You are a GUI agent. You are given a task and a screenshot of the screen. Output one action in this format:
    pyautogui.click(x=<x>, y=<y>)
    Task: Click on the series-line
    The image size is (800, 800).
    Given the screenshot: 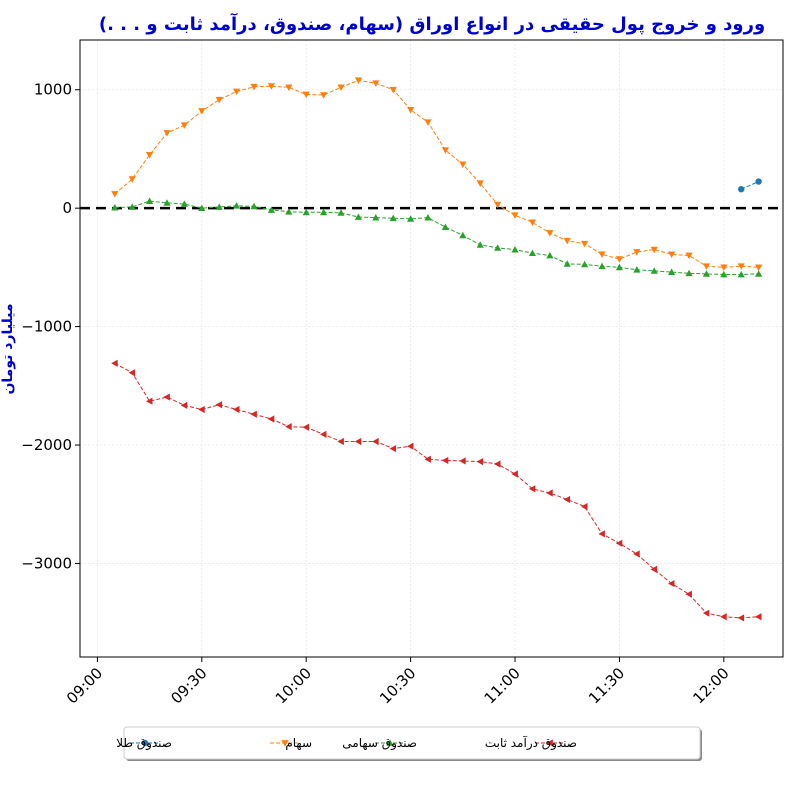 What is the action you would take?
    pyautogui.click(x=436, y=237)
    